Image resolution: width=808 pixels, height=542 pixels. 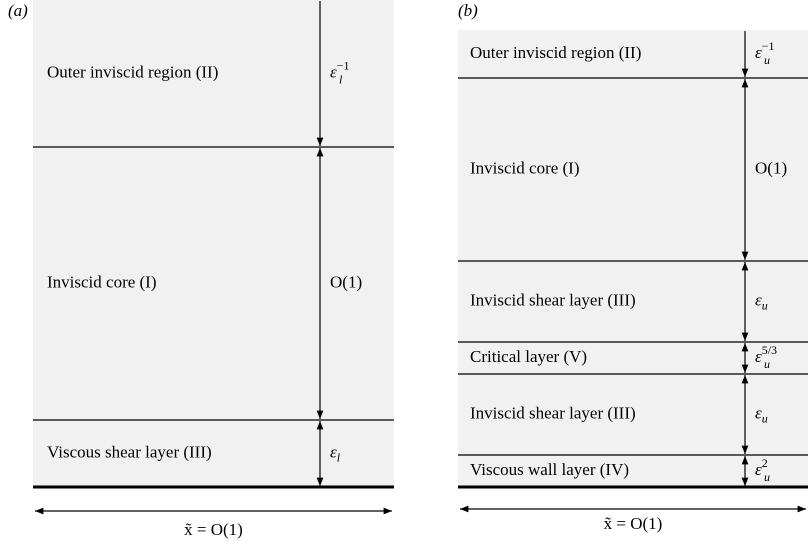 I want to click on region-label: Viscous wall layer (IV), so click(x=549, y=469).